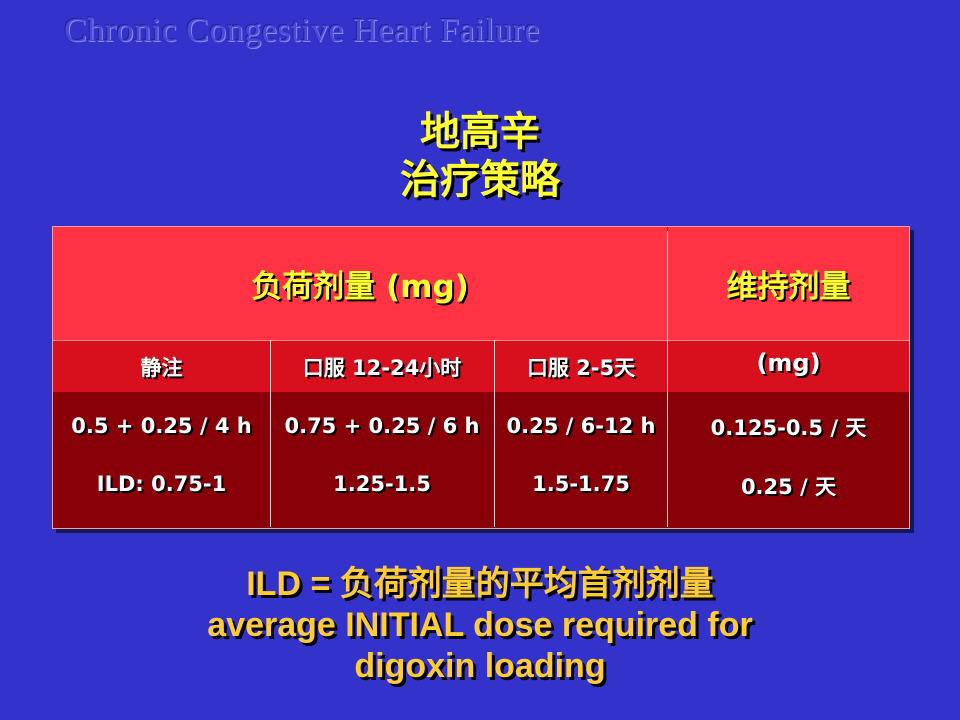 The image size is (960, 720). What do you see at coordinates (161, 484) in the screenshot?
I see `table-cell: ILD: 0.75-1` at bounding box center [161, 484].